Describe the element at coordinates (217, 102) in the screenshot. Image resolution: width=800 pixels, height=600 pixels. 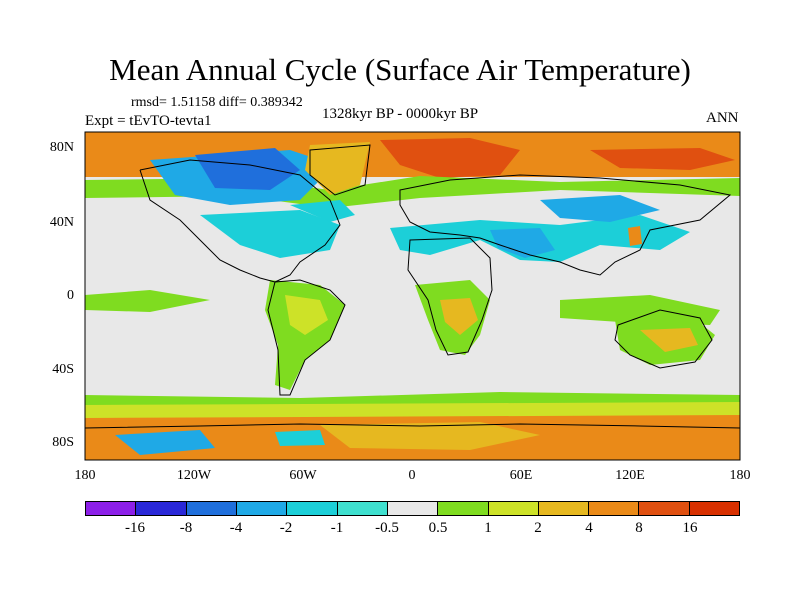
I see `stats-text: rmsd= 1.51158 diff= 0.389342` at that location.